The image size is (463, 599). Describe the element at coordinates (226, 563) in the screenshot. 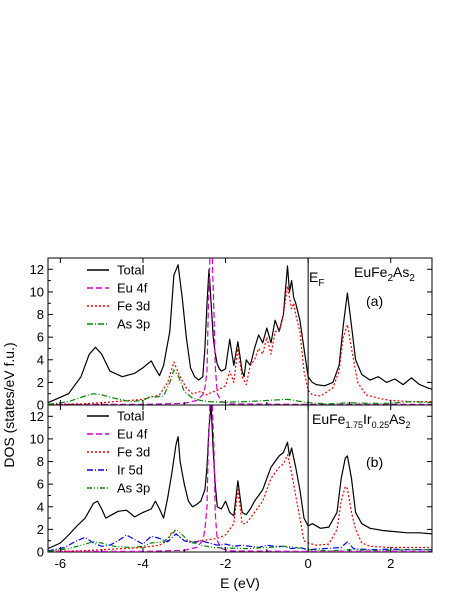

I see `x-tick-label: -2` at that location.